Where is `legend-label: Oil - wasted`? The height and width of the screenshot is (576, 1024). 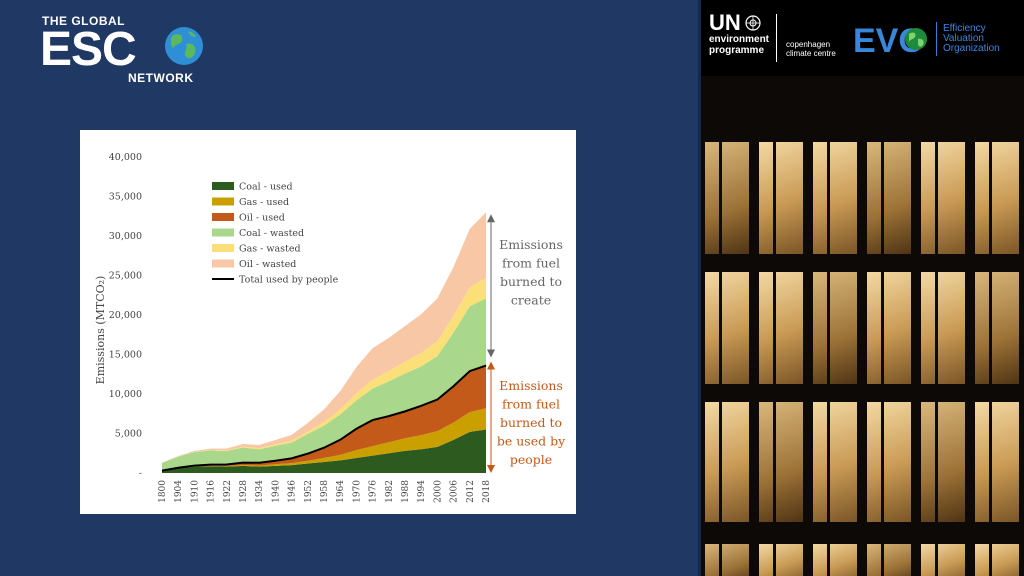 legend-label: Oil - wasted is located at coordinates (267, 264).